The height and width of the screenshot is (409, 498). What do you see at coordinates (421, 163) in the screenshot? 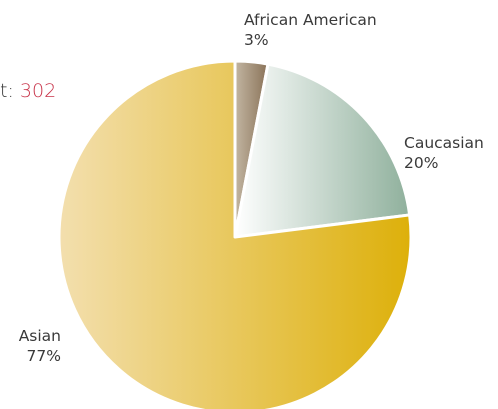
I see `label-caucasian-percent: 20%` at bounding box center [421, 163].